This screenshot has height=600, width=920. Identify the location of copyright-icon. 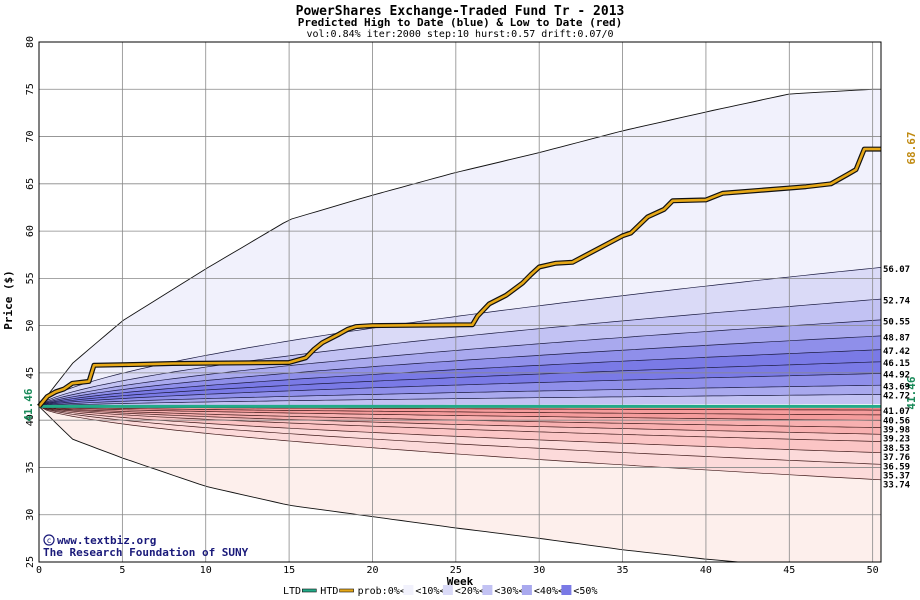
(49, 540).